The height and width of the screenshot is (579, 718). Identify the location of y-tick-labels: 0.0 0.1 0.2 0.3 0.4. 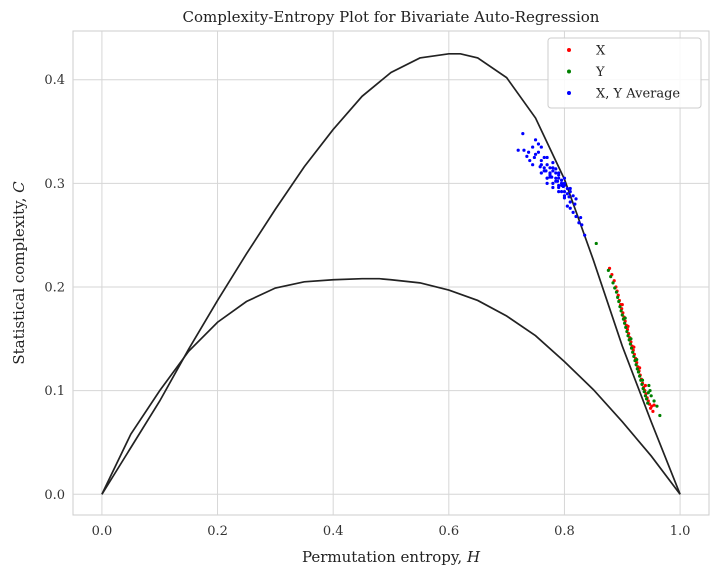
(54, 288).